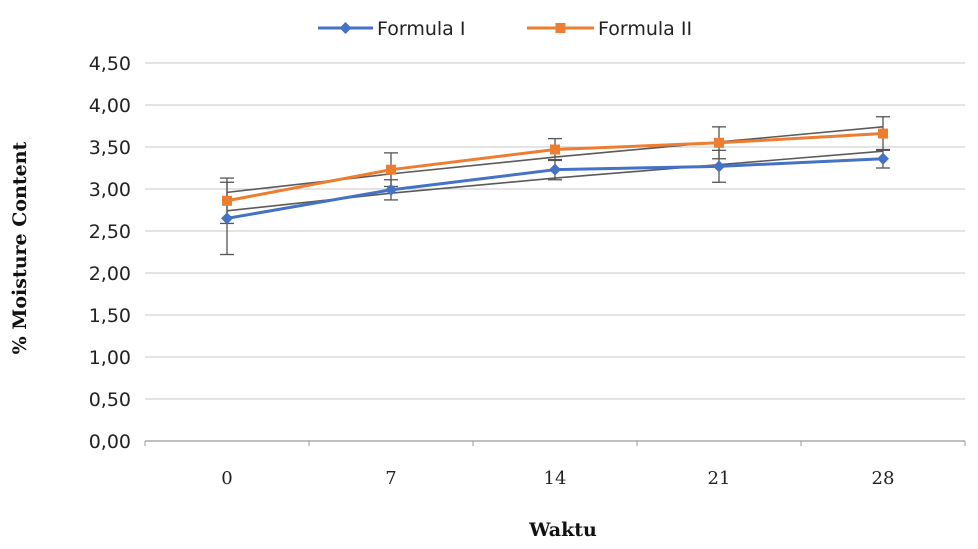  What do you see at coordinates (110, 358) in the screenshot?
I see `y-tick-label: 1,00` at bounding box center [110, 358].